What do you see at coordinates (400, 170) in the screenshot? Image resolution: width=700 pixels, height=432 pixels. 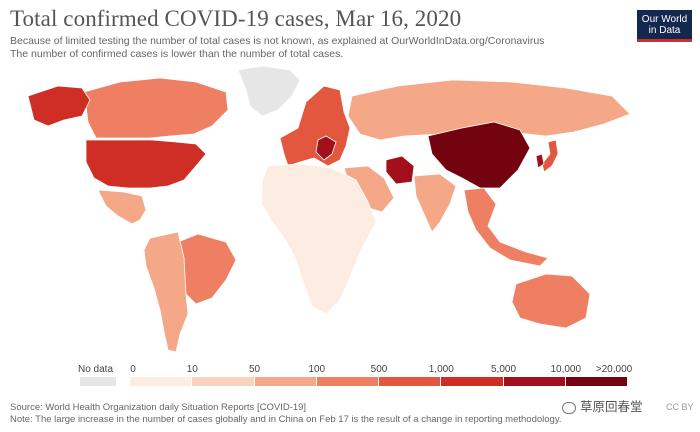 I see `country-iran` at bounding box center [400, 170].